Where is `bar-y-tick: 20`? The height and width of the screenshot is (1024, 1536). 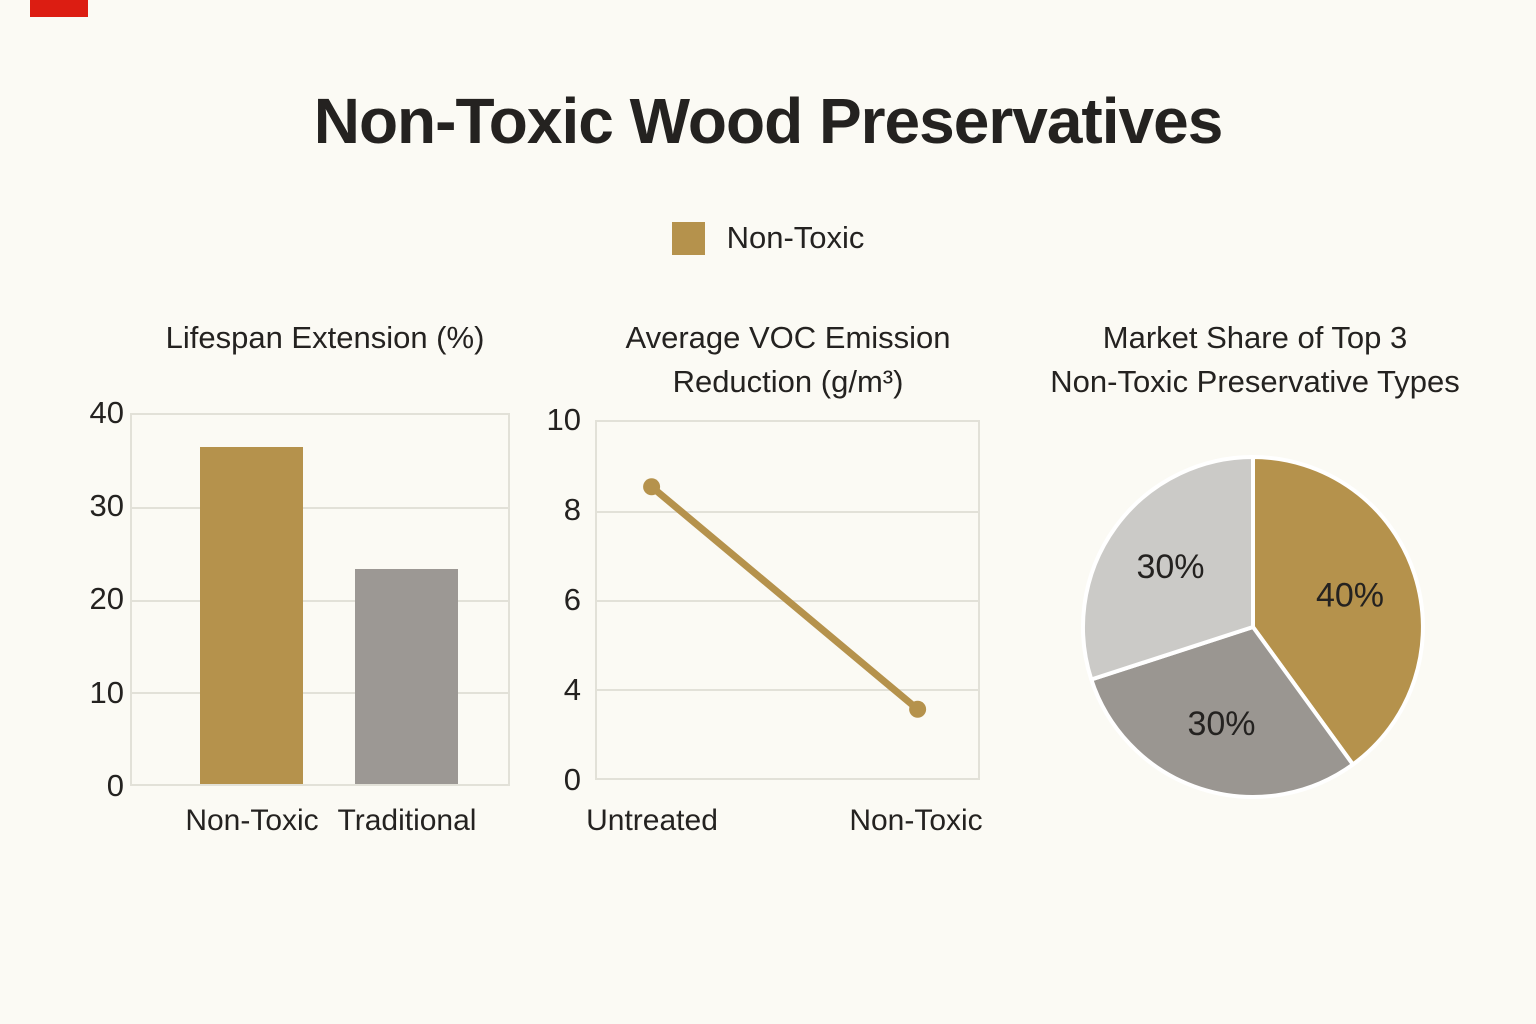 bar-y-tick: 20 is located at coordinates (106, 598).